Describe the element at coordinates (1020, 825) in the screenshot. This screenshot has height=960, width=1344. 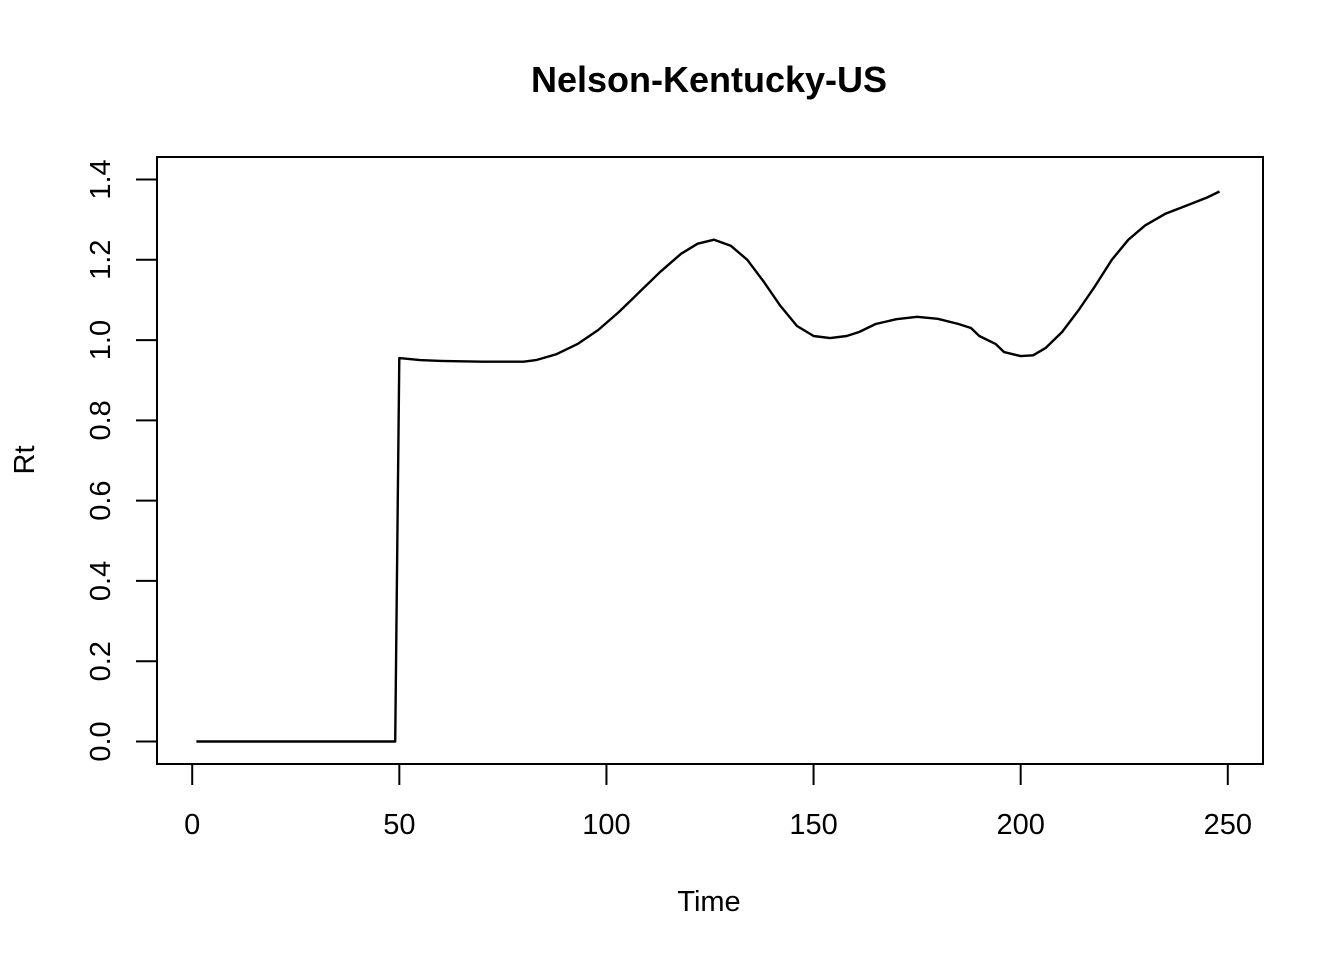
I see `x-tick-label: 200` at that location.